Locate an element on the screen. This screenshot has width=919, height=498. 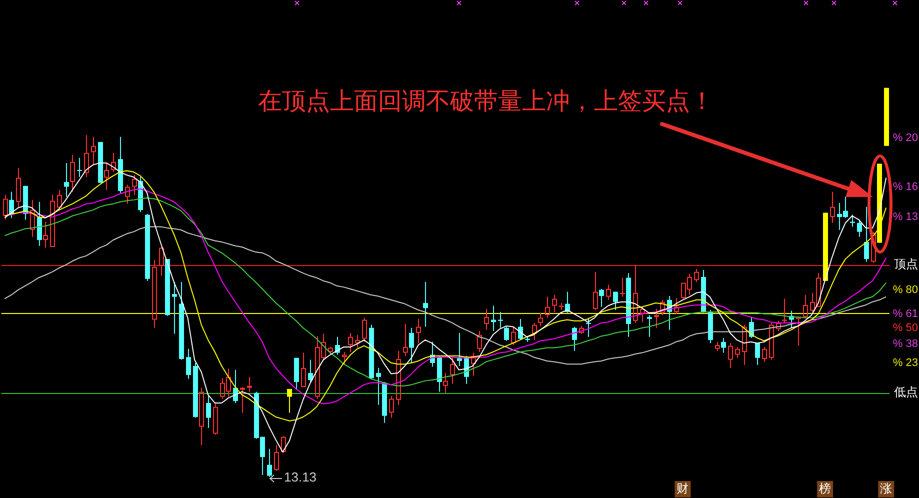
annotation: 在顶点上面回调不破带量上冲，上签买点！ is located at coordinates (486, 101).